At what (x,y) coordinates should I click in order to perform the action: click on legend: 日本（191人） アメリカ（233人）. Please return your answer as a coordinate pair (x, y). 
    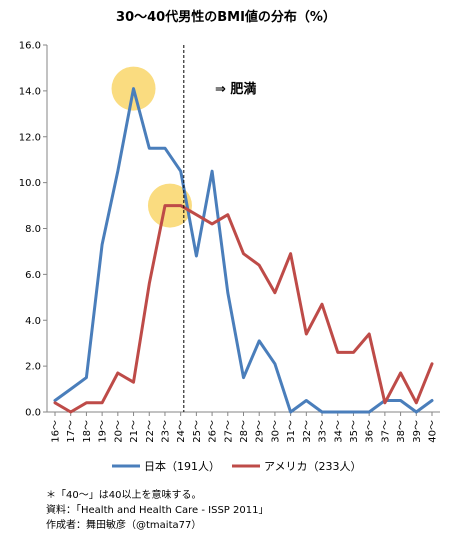
    Looking at the image, I should click on (236, 466).